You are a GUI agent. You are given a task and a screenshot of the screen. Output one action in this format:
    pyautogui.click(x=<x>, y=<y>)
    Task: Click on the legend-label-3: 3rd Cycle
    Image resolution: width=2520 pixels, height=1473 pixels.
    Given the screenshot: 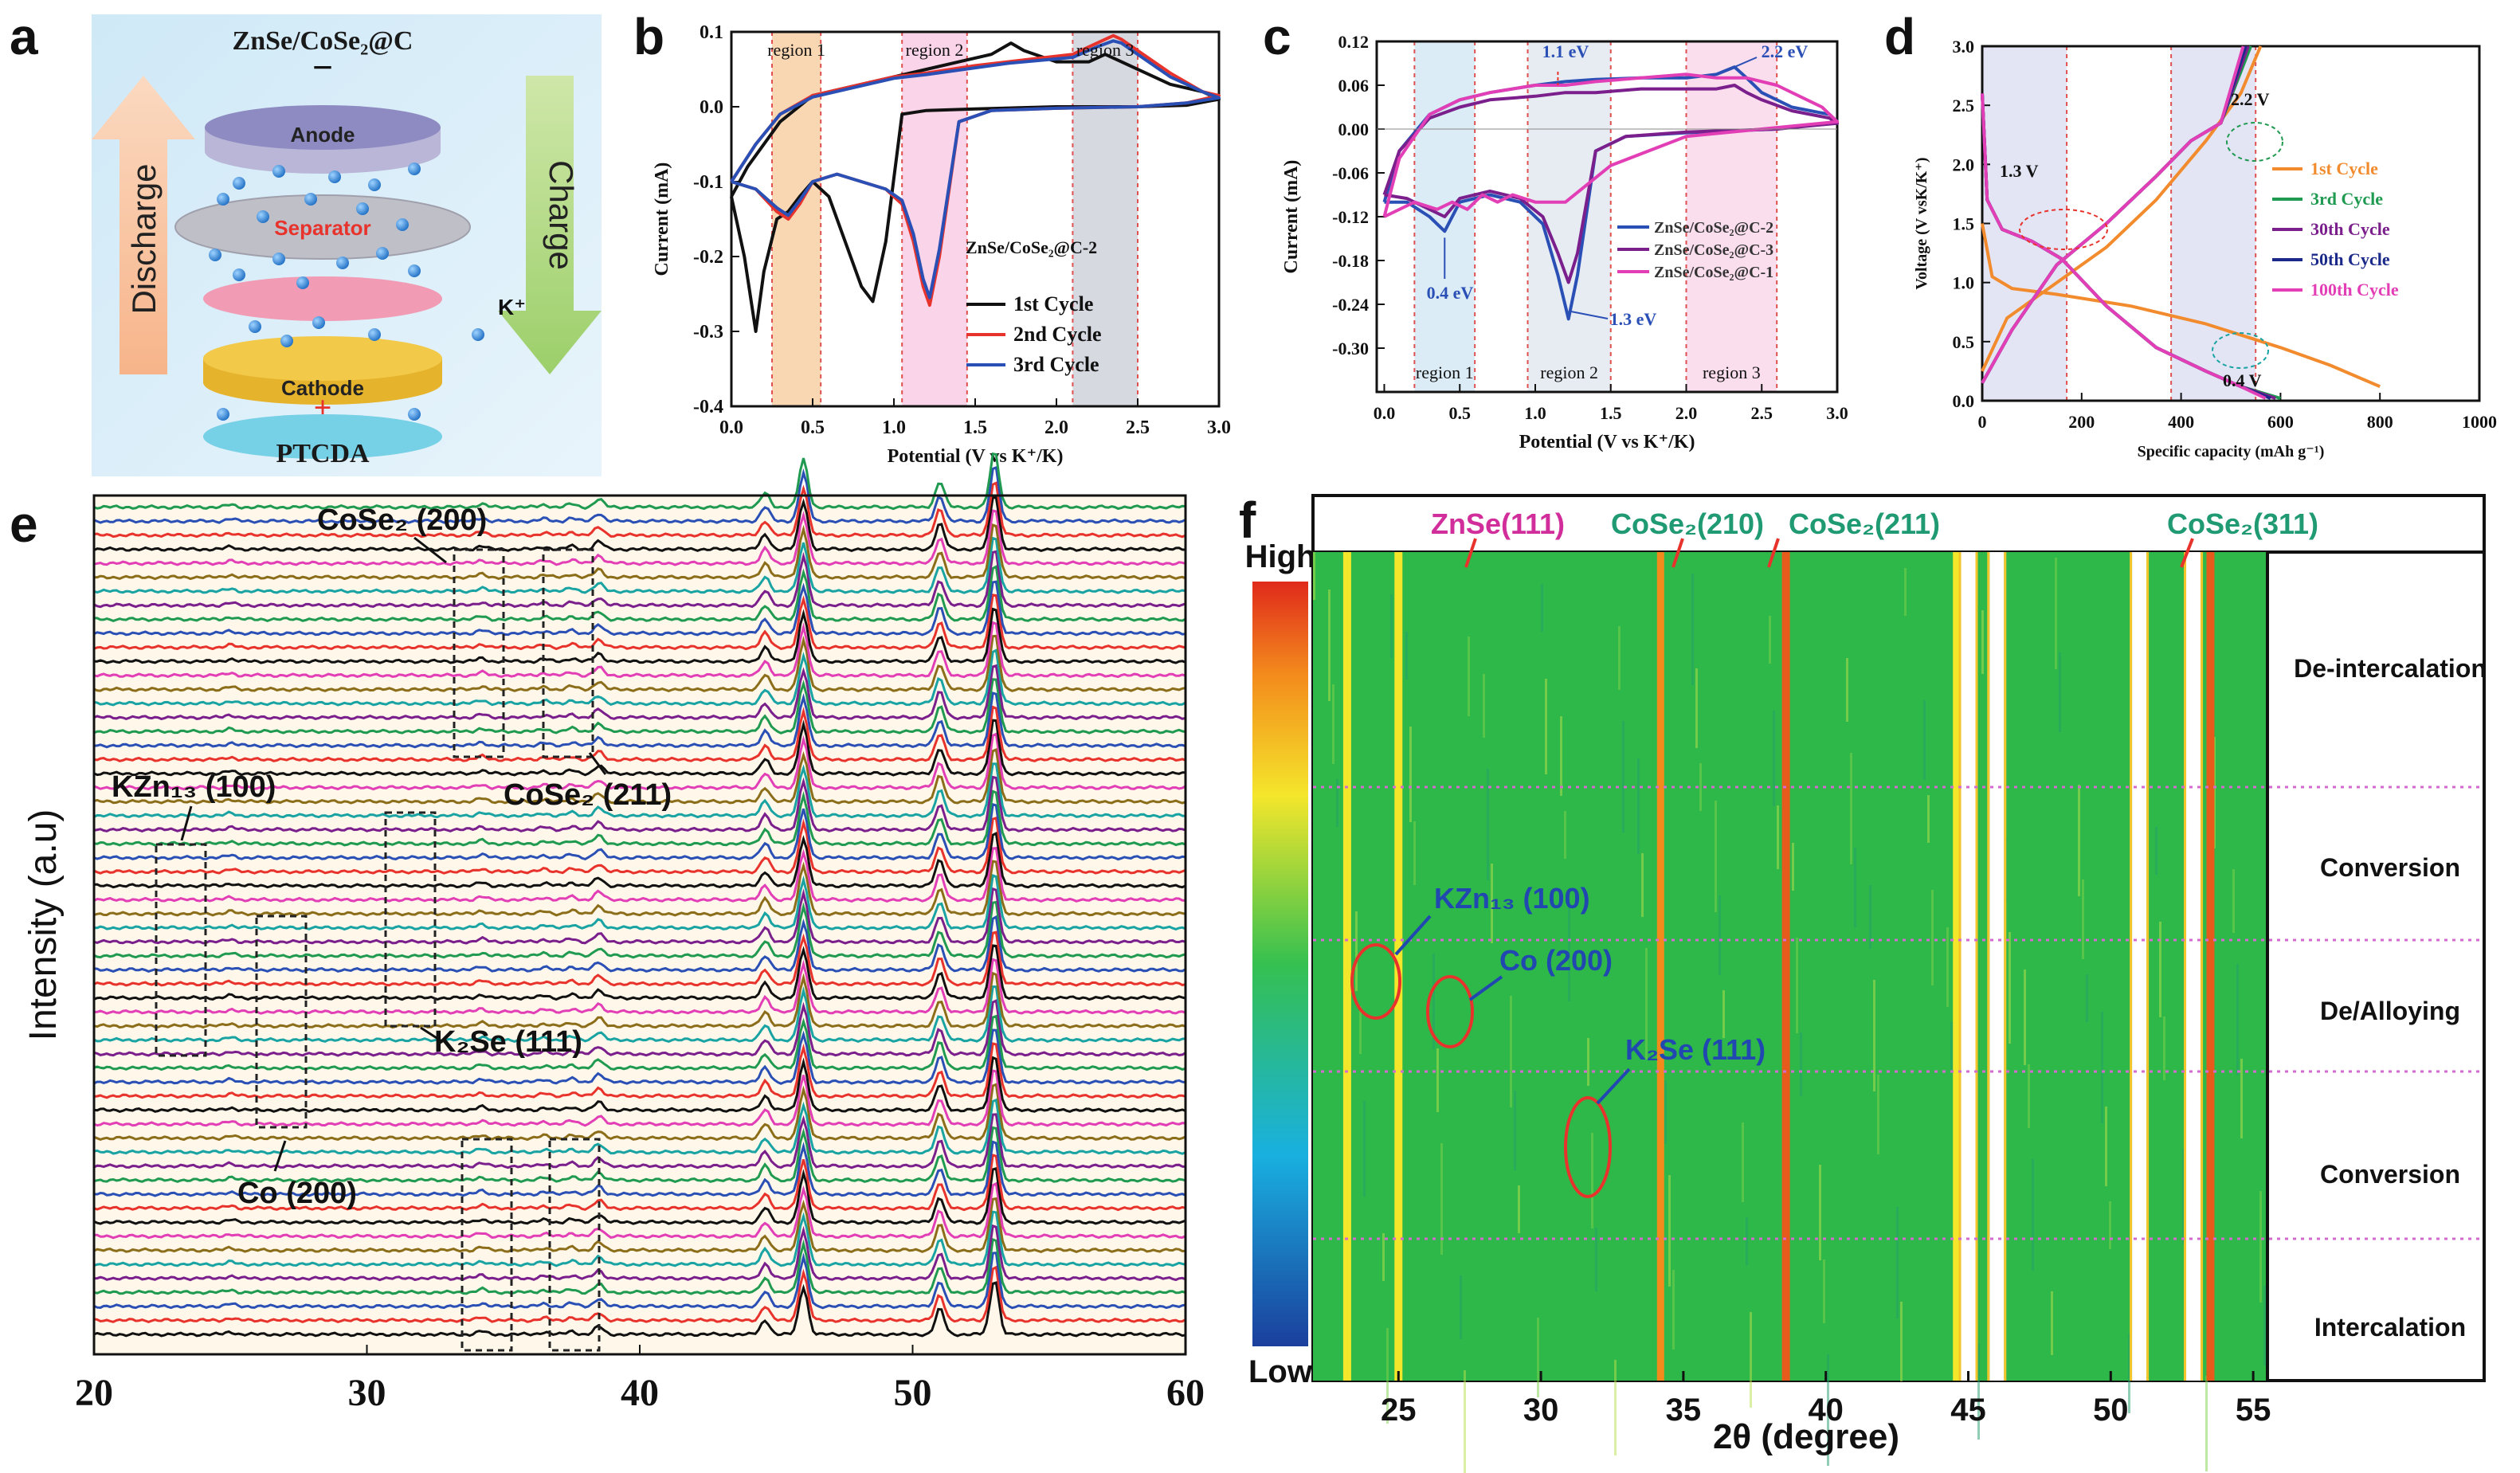 What is the action you would take?
    pyautogui.click(x=1056, y=364)
    